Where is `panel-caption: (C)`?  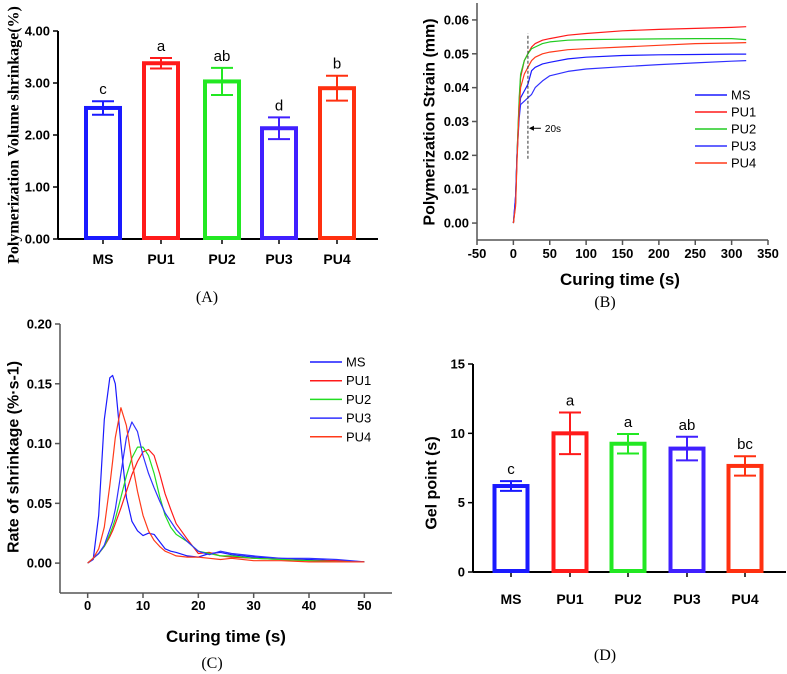 panel-caption: (C) is located at coordinates (211, 663).